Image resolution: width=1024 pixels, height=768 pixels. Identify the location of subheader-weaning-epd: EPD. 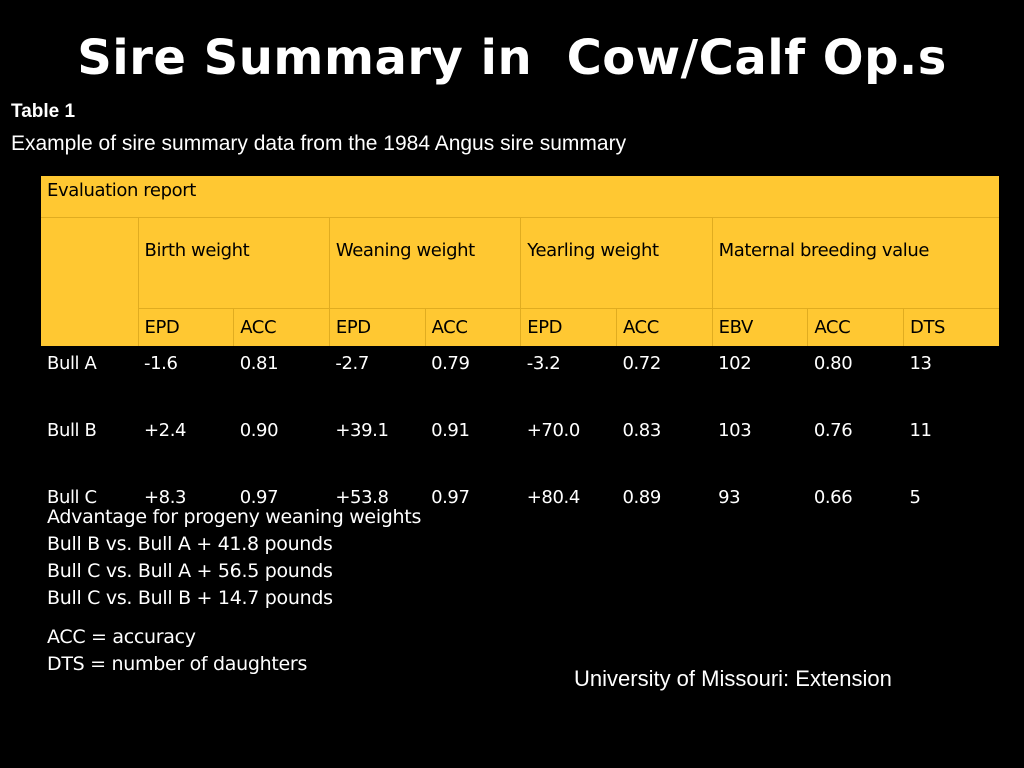
(377, 327).